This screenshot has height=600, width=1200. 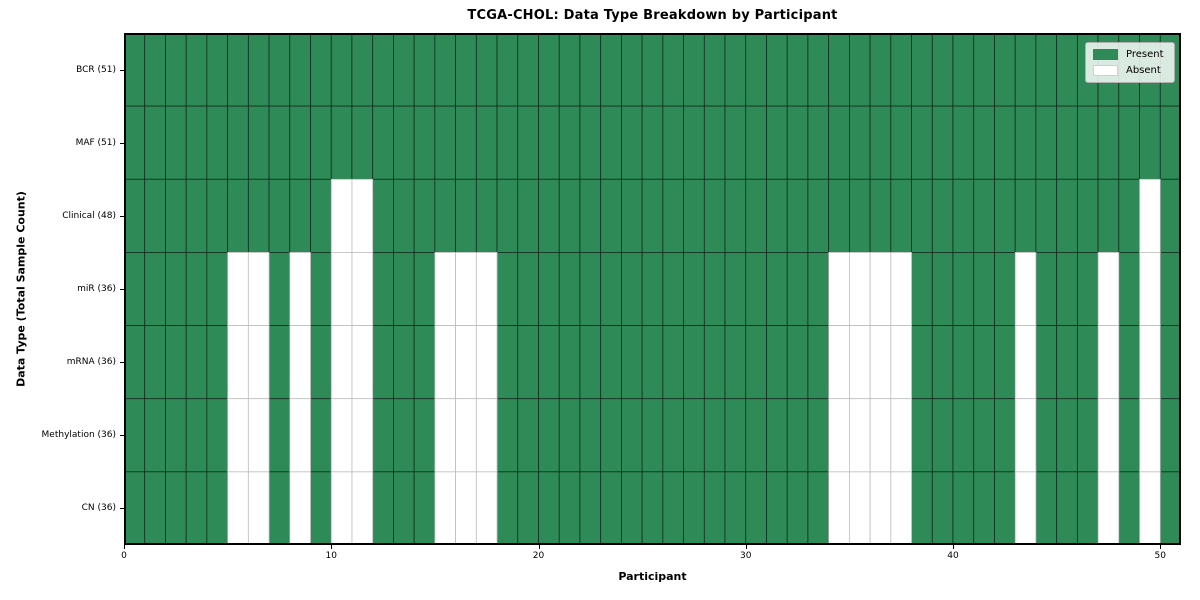 I want to click on absent-swatch-icon, so click(x=1105, y=70).